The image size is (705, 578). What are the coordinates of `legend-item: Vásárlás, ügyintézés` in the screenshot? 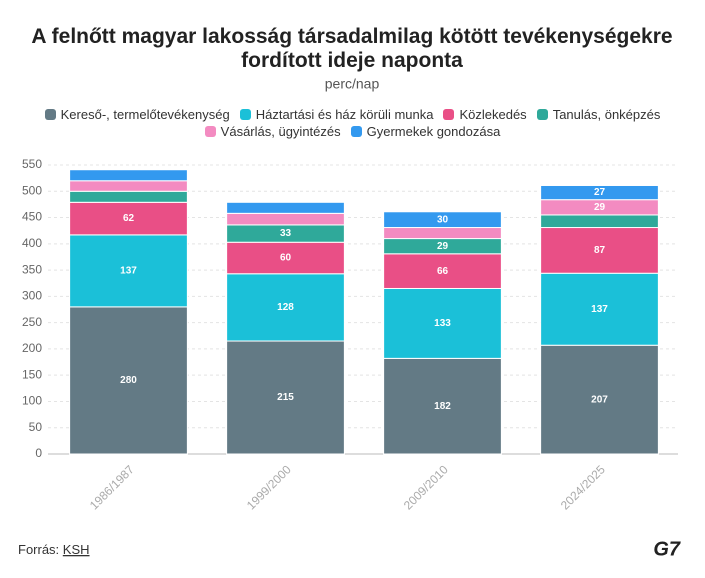 It's located at (272, 131).